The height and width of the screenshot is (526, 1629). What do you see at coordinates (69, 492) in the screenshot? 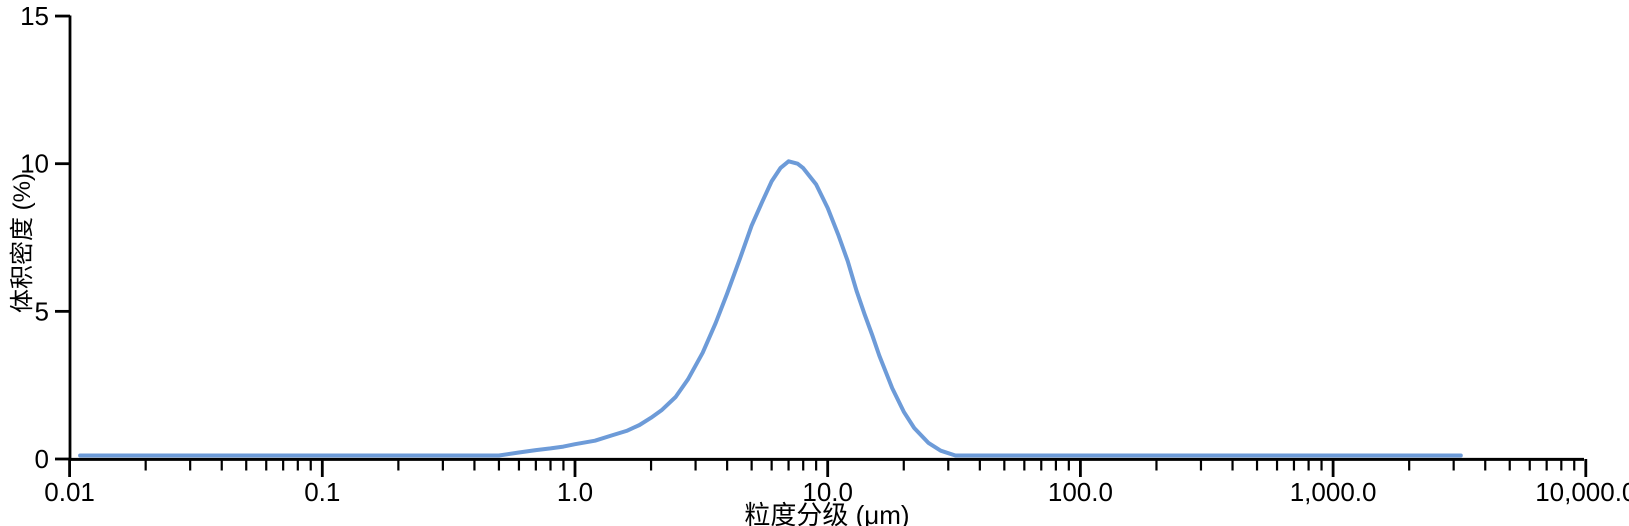
I see `x-tick-label: 0.01` at bounding box center [69, 492].